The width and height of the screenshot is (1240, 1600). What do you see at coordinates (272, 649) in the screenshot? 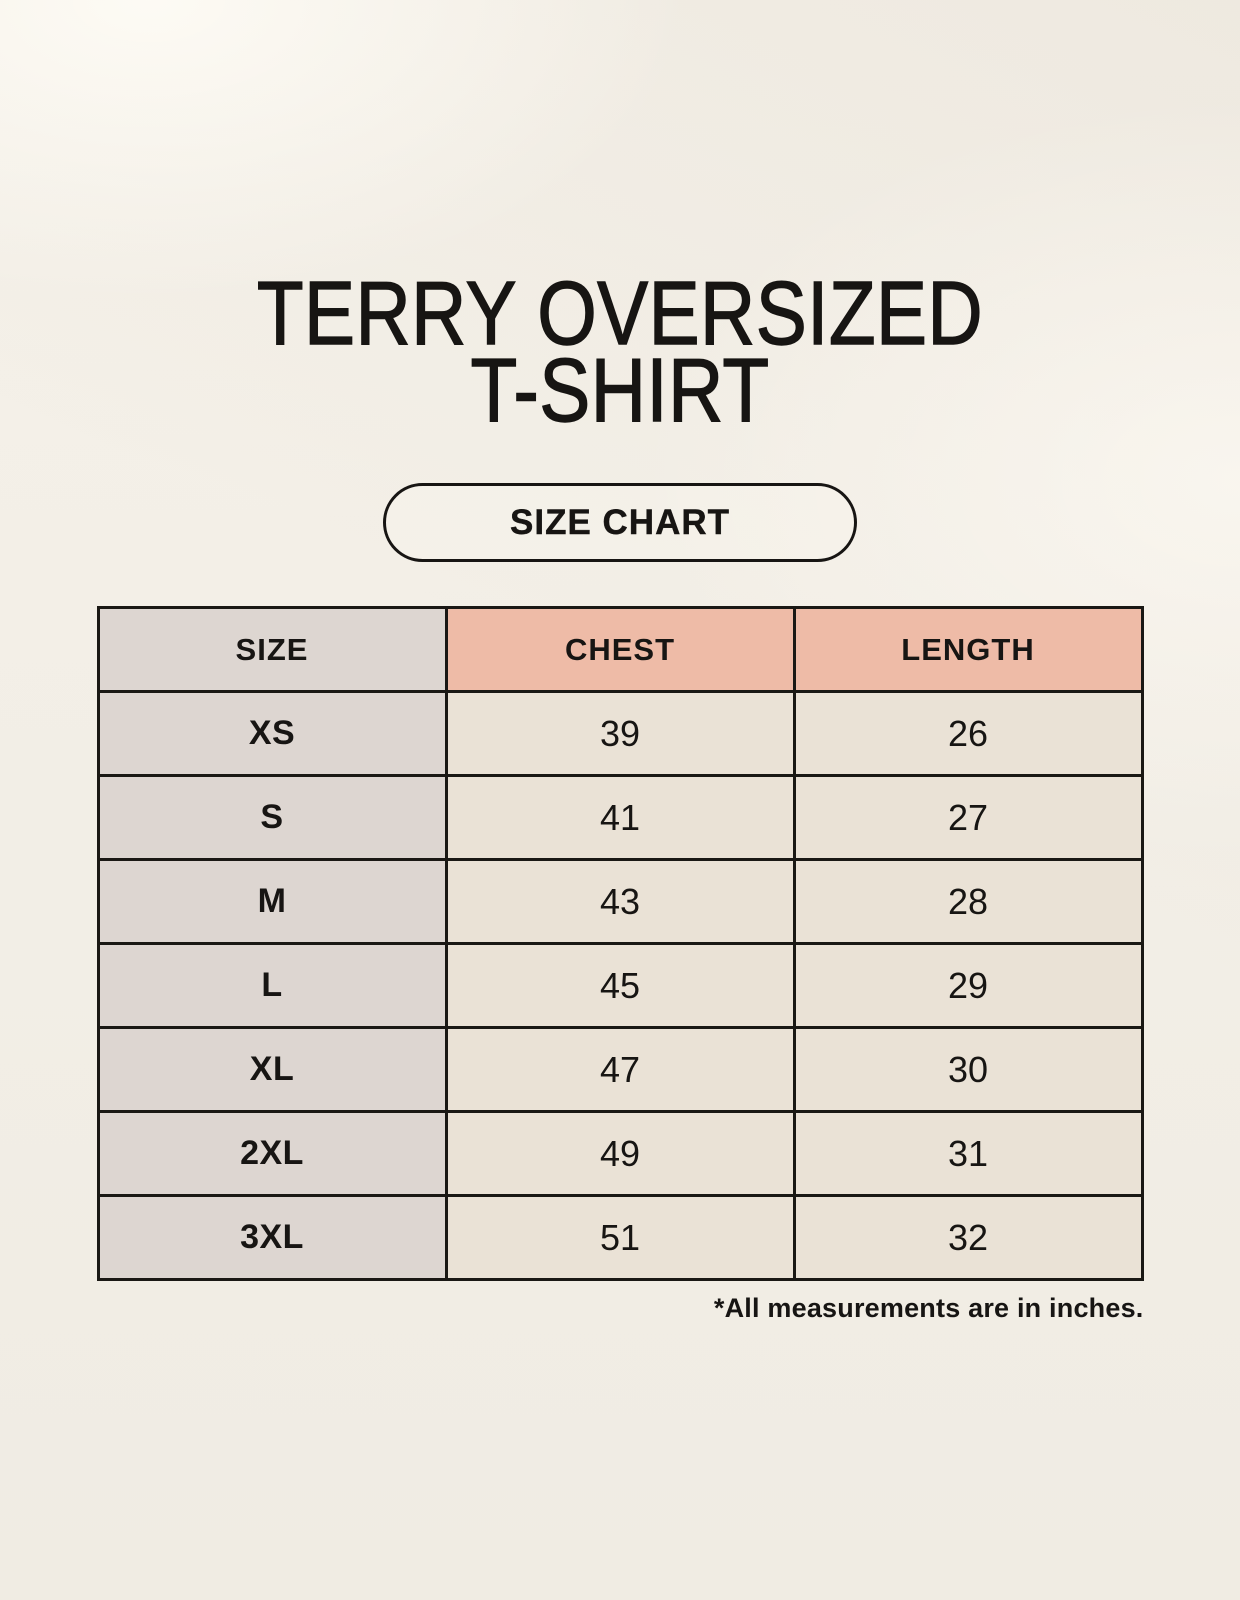
I see `column-header-size: SIZE` at bounding box center [272, 649].